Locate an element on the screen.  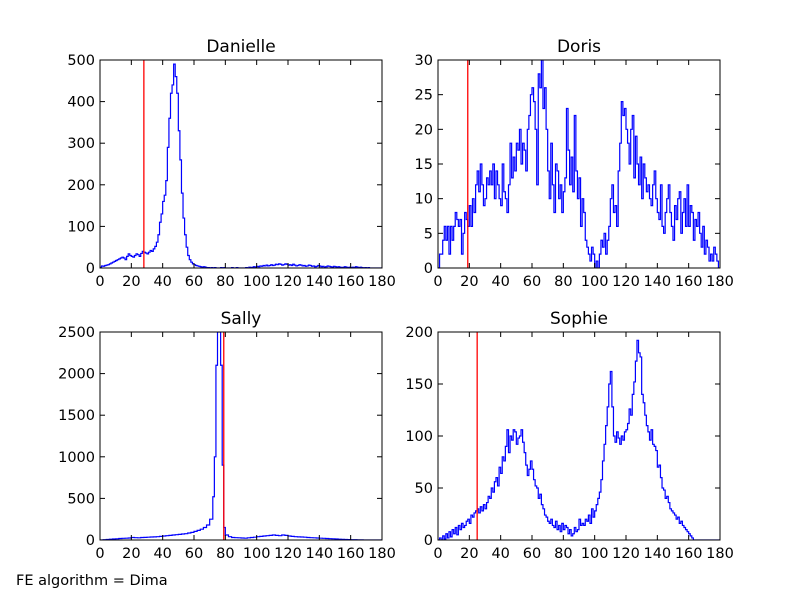
y-tick-label: 50 is located at coordinates (424, 489).